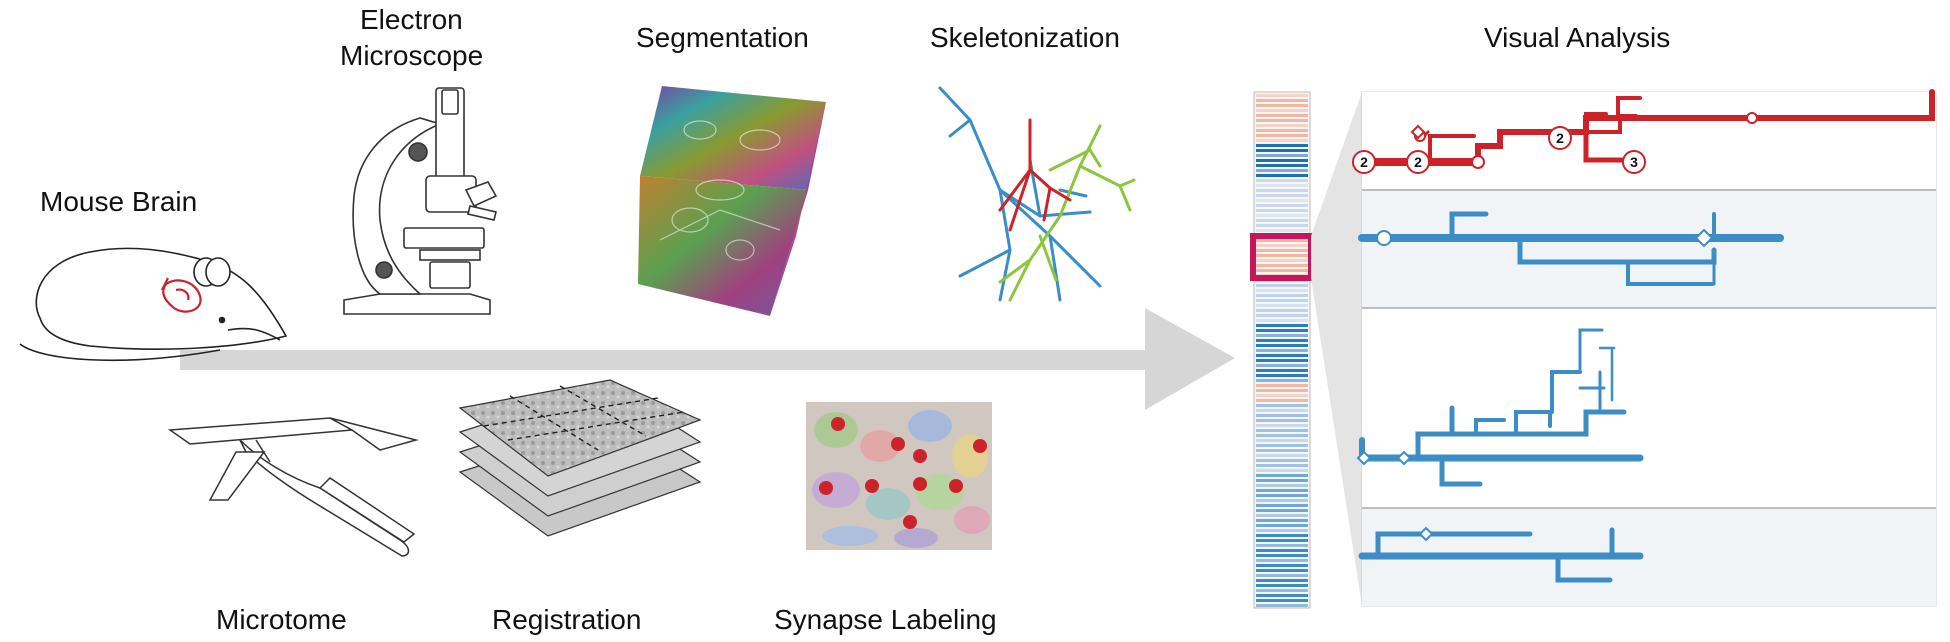 This screenshot has height=642, width=1950. I want to click on skeleton-icon, so click(1037, 194).